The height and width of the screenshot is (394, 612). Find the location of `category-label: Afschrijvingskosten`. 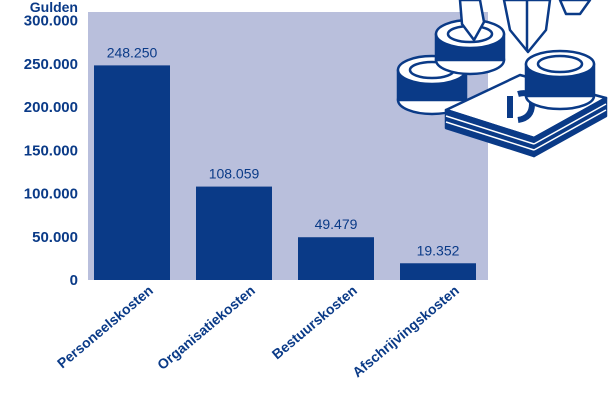

category-label: Afschrijvingskosten is located at coordinates (405, 331).